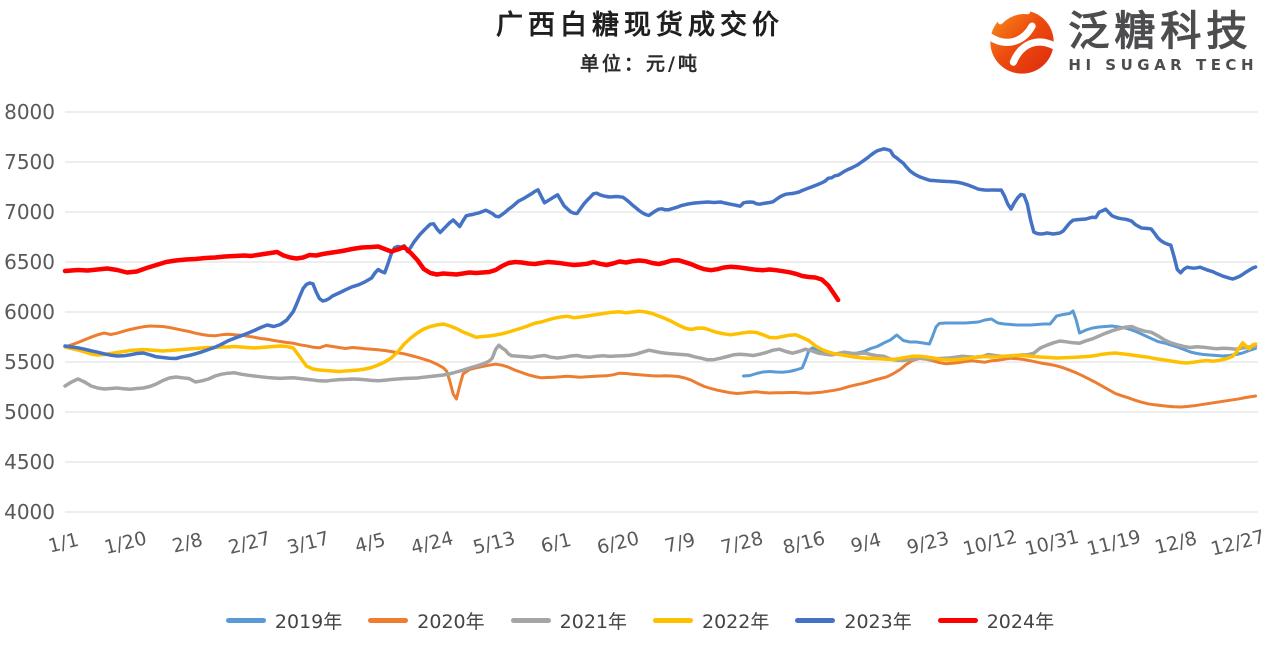 The width and height of the screenshot is (1280, 650). I want to click on x-tick-label: 1/1, so click(63, 543).